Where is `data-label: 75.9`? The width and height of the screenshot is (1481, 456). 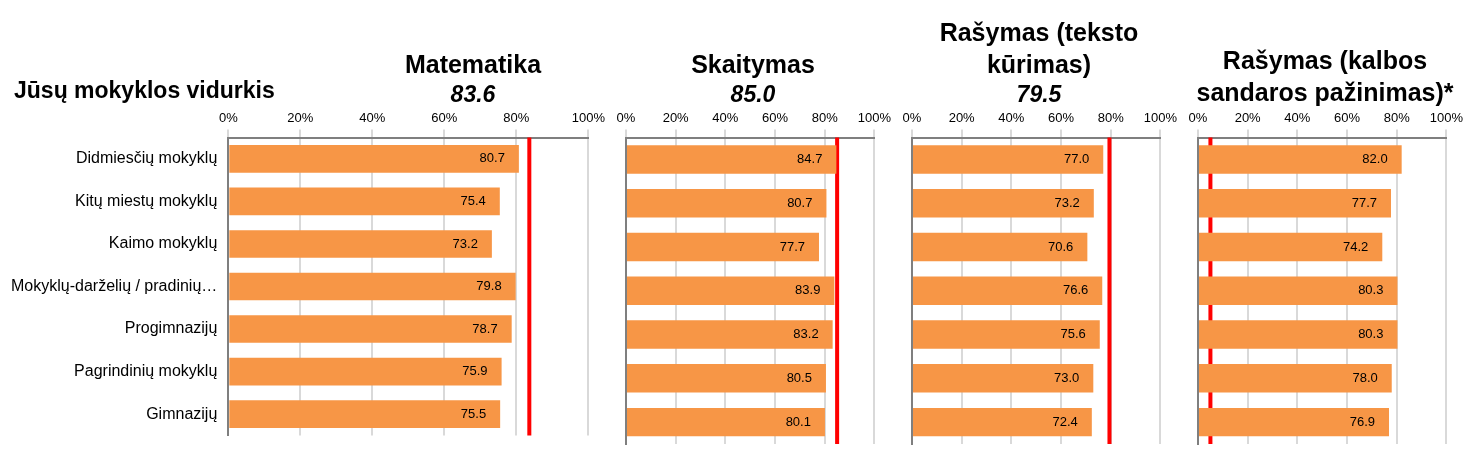
data-label: 75.9 is located at coordinates (475, 371).